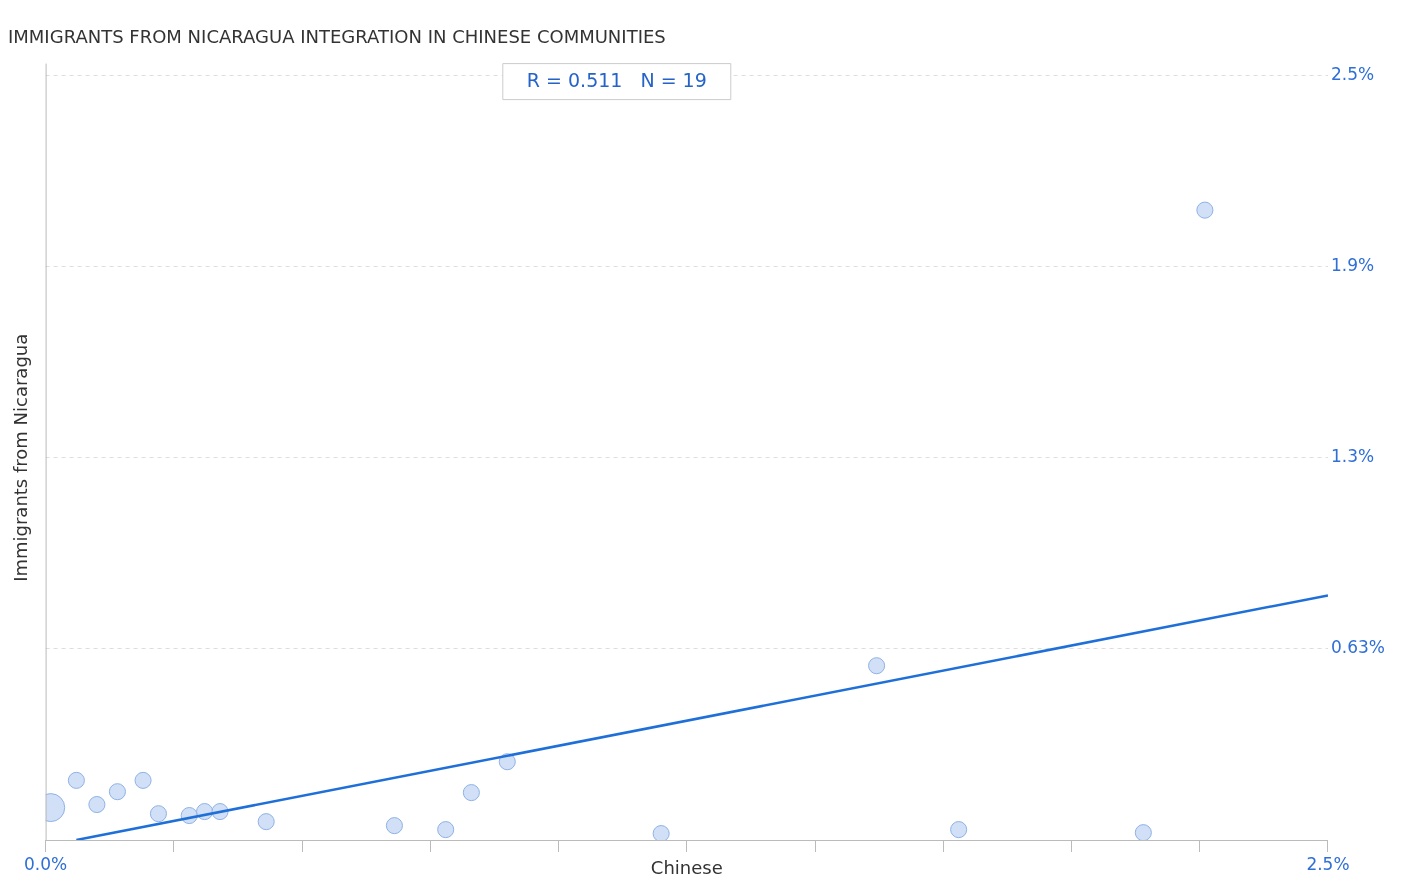  Describe the element at coordinates (1358, 647) in the screenshot. I see `y-tick-label: 0.63%` at that location.